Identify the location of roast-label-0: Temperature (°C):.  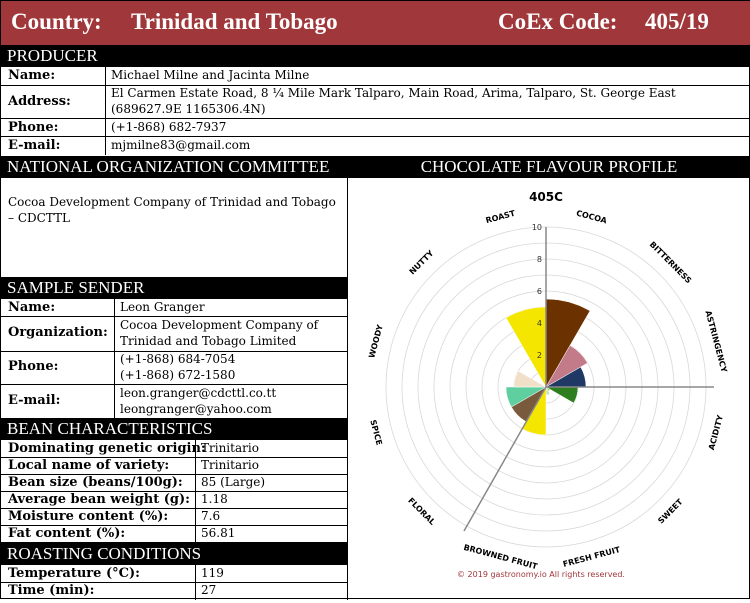
(74, 573).